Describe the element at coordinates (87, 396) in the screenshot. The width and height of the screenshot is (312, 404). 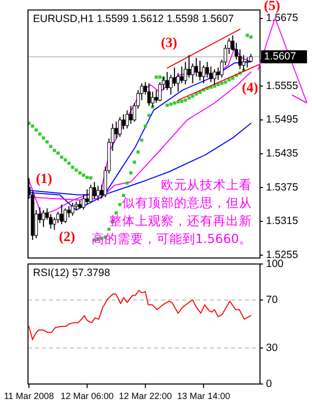
I see `x-tick-label: 12 Mar 06:00` at that location.